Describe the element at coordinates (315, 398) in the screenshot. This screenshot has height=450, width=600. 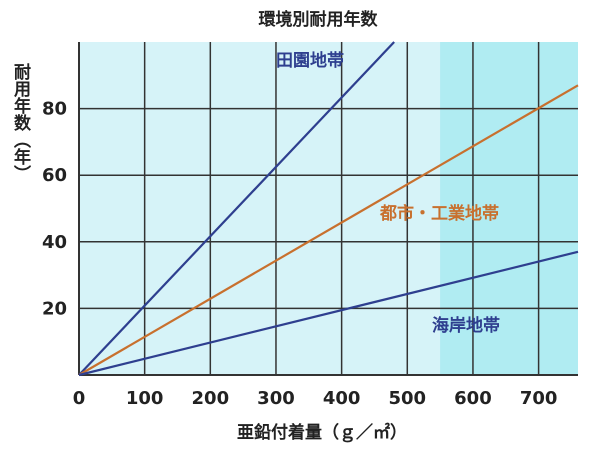
I see `x-tick-labels: 0 100 200 300 400 500 600 700` at that location.